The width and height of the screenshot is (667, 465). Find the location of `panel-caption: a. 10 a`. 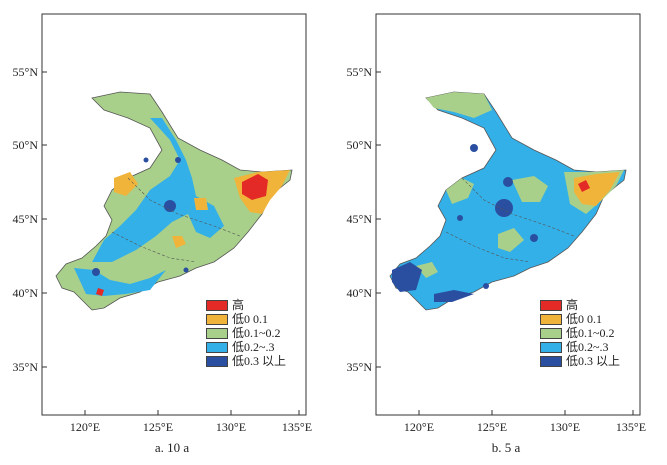

panel-caption: a. 10 a is located at coordinates (172, 447).